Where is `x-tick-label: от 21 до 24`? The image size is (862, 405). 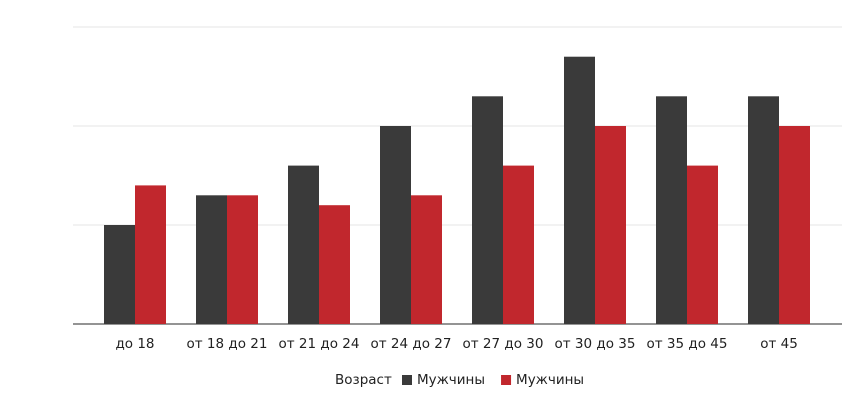 x-tick-label: от 21 до 24 is located at coordinates (319, 344).